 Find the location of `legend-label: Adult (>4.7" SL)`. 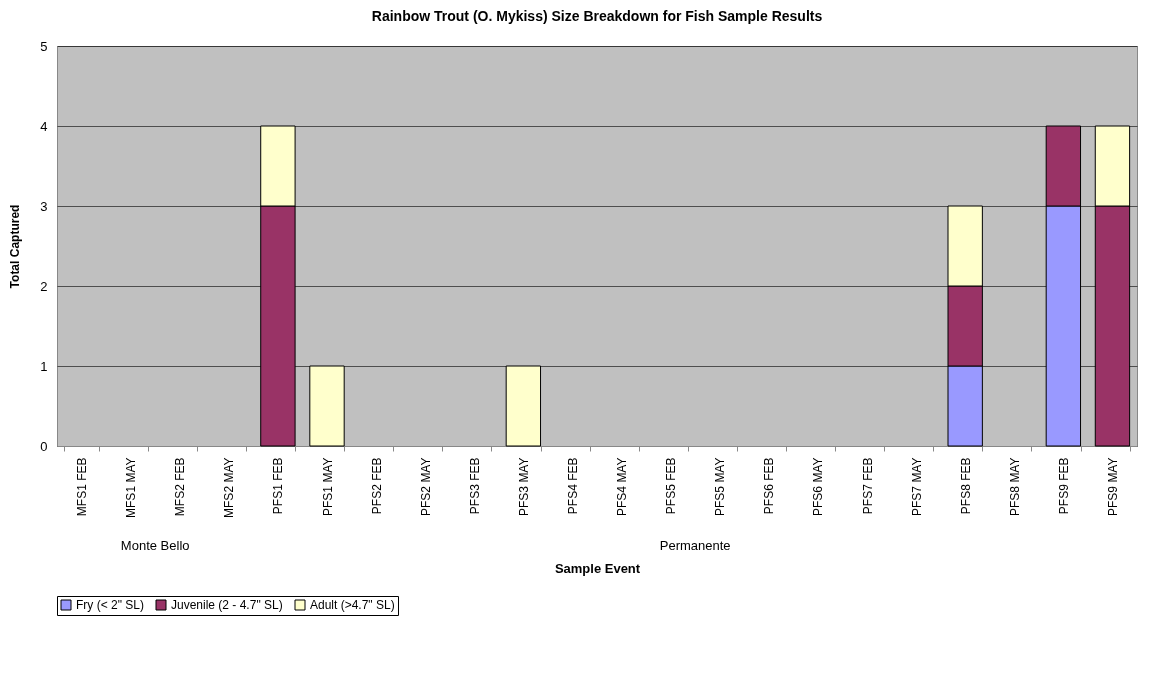

legend-label: Adult (>4.7" SL) is located at coordinates (352, 605).